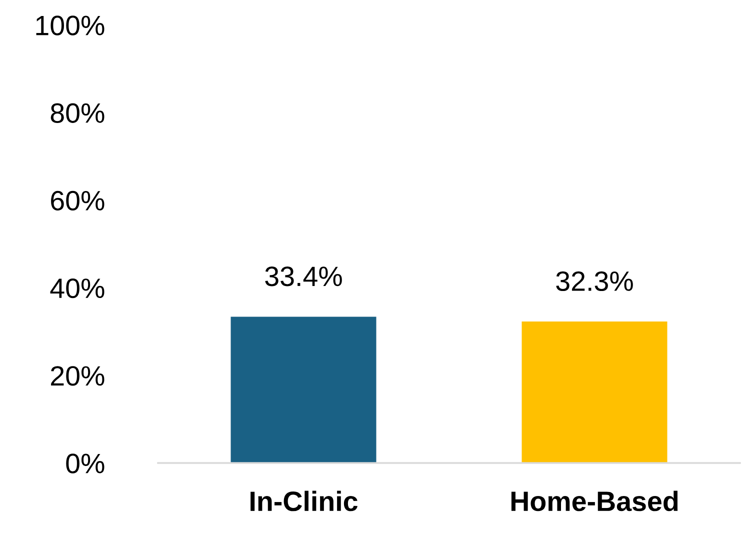 This screenshot has height=536, width=751. I want to click on x-tick-label: Home-Based, so click(594, 501).